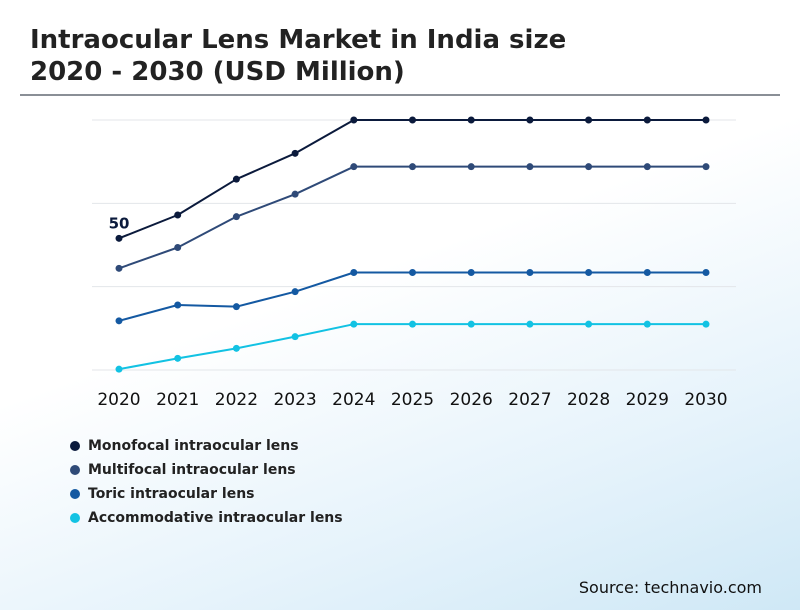 The width and height of the screenshot is (800, 610). Describe the element at coordinates (471, 400) in the screenshot. I see `x-tick-label: 2026` at that location.